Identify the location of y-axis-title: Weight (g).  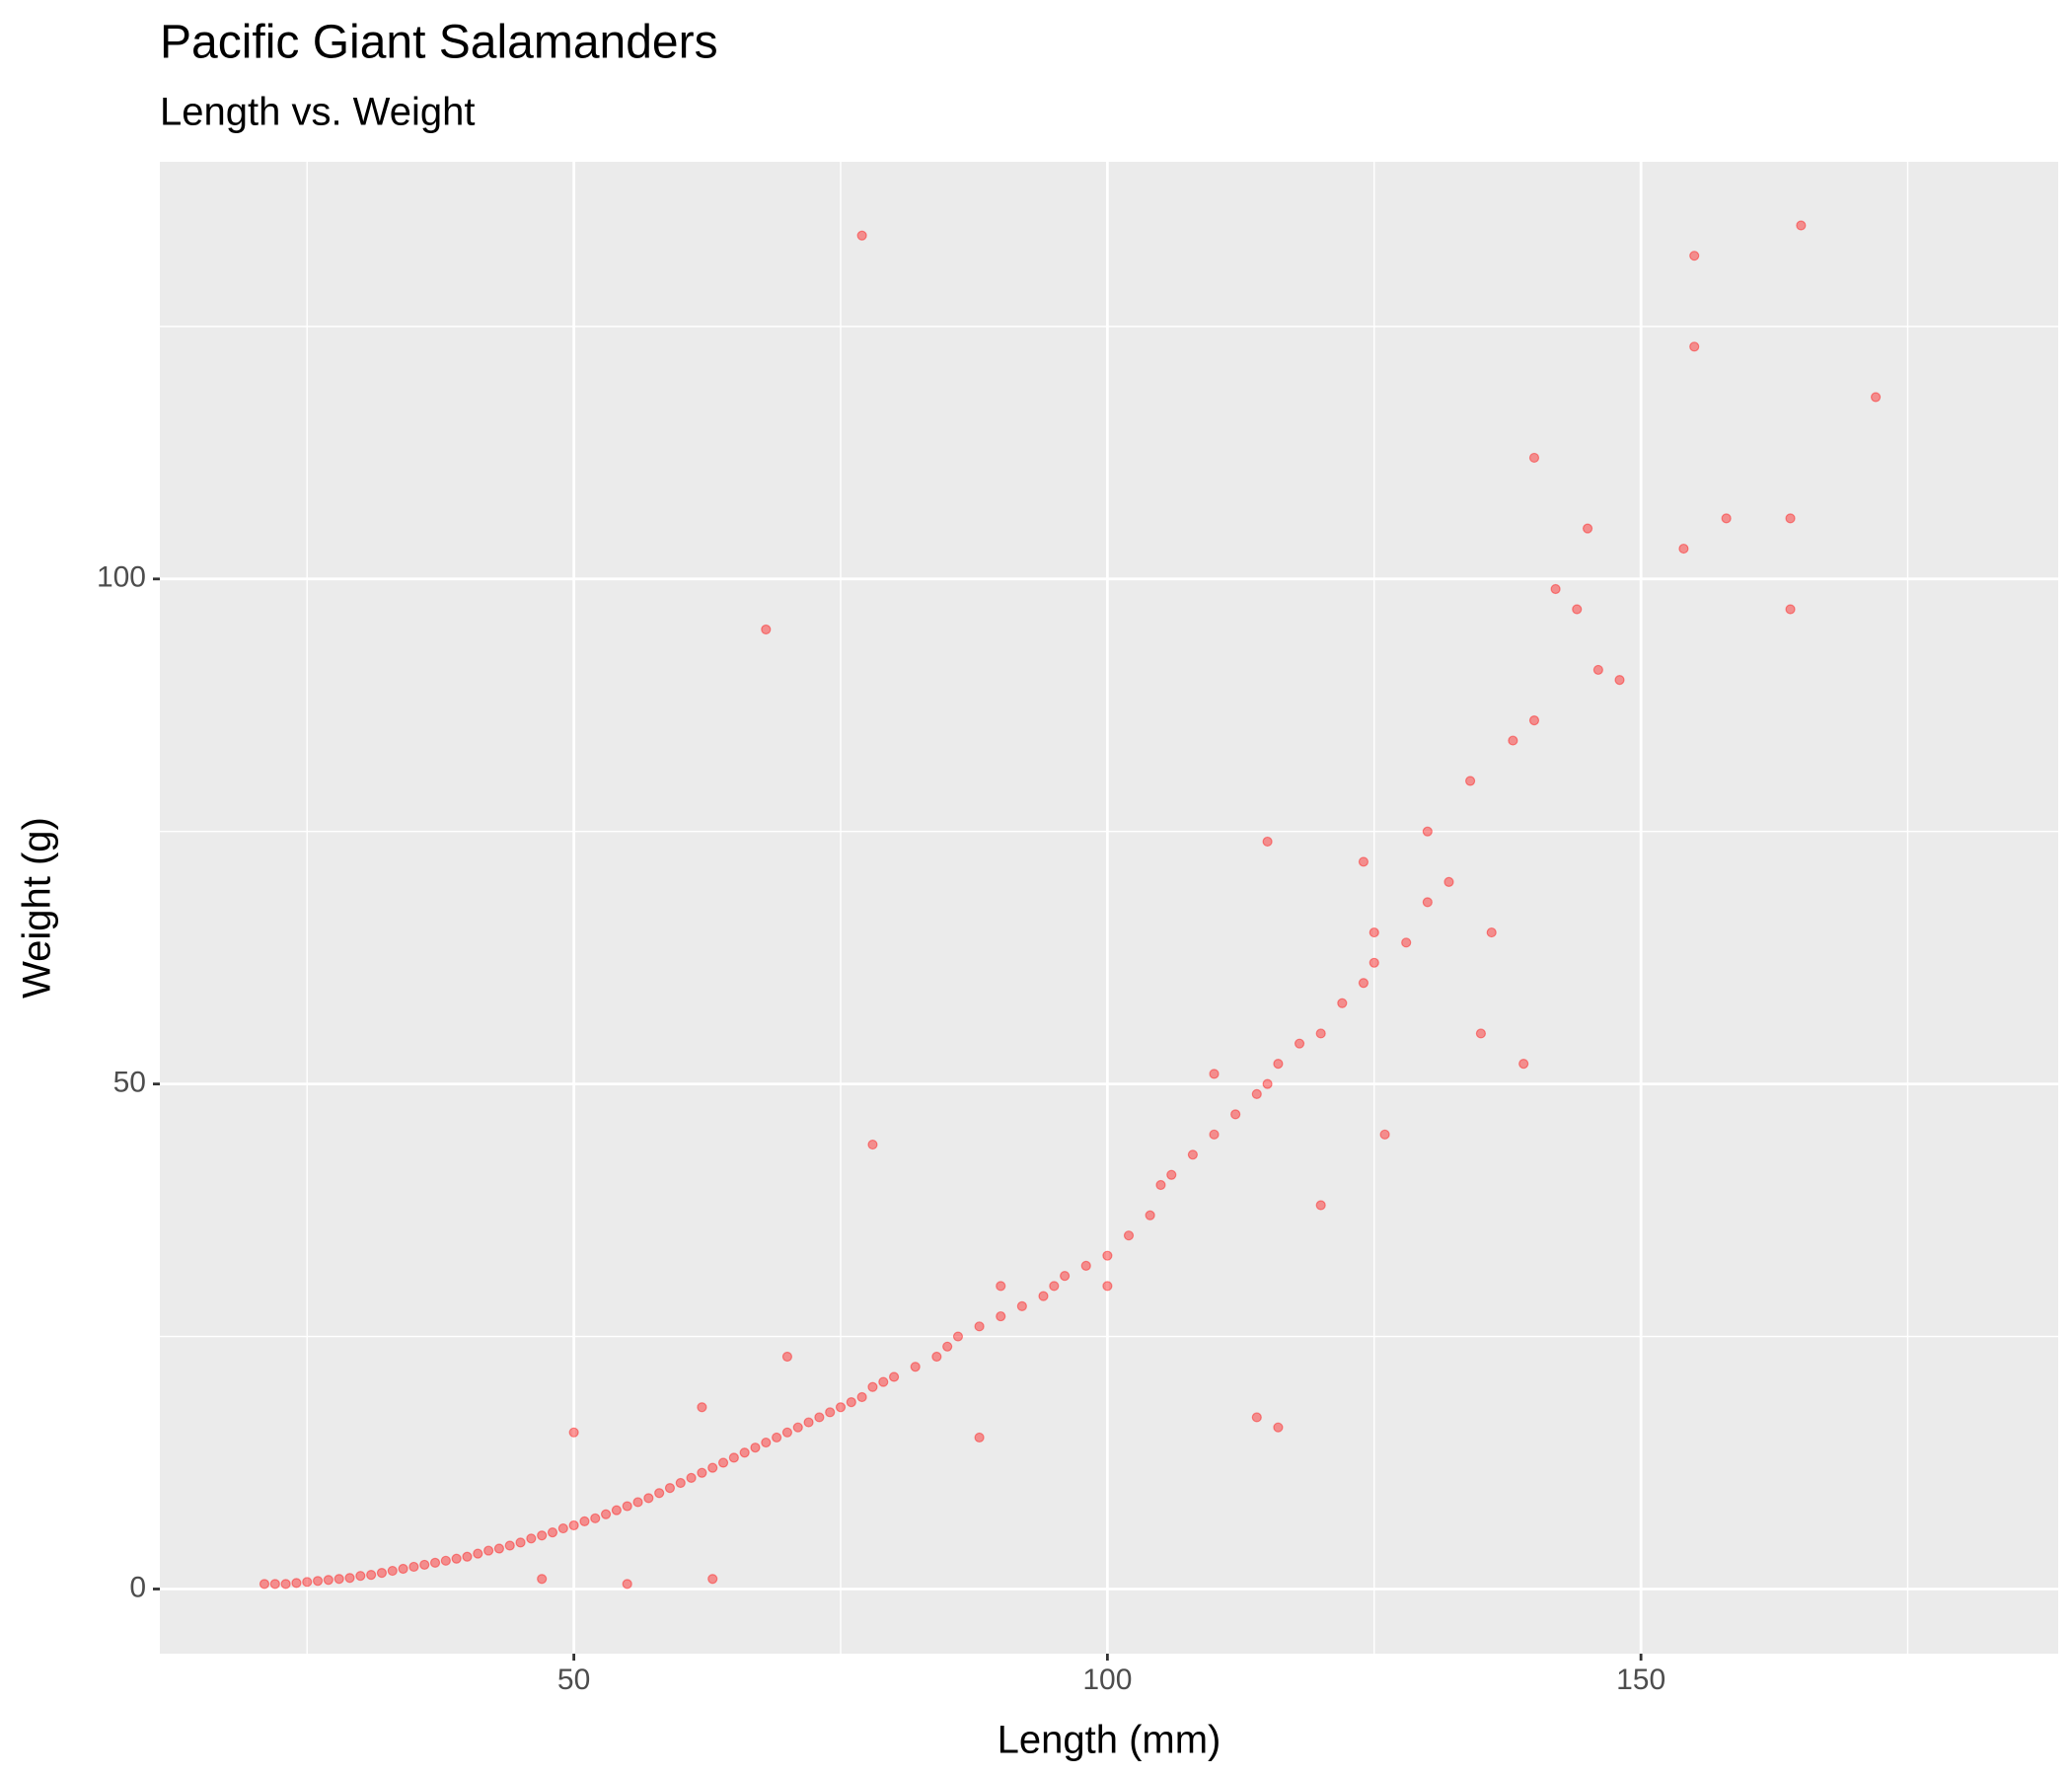
(37, 908).